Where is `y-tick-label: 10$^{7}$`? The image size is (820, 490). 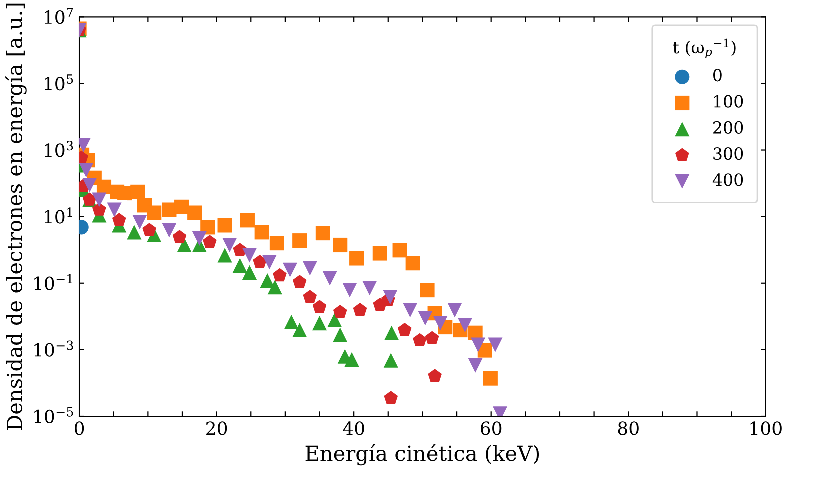 y-tick-label: 10$^{7}$ is located at coordinates (59, 16).